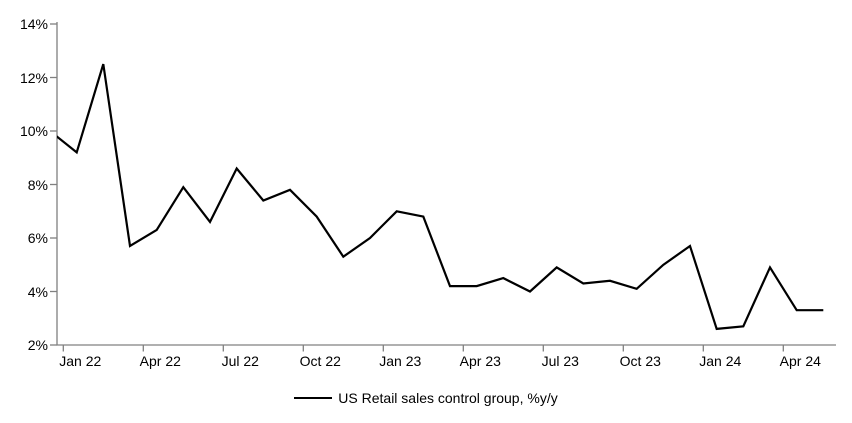 The width and height of the screenshot is (852, 423). What do you see at coordinates (240, 361) in the screenshot?
I see `x-tick-label: Jul 22` at bounding box center [240, 361].